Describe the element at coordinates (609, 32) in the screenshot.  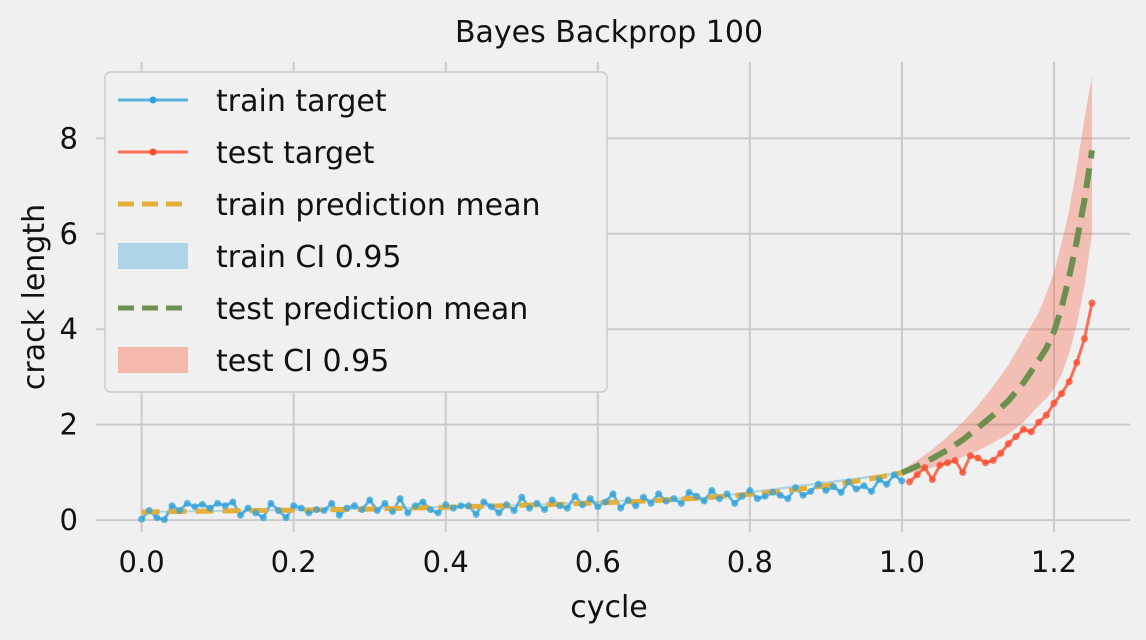
I see `chart-title: Bayes Backprop 100` at that location.